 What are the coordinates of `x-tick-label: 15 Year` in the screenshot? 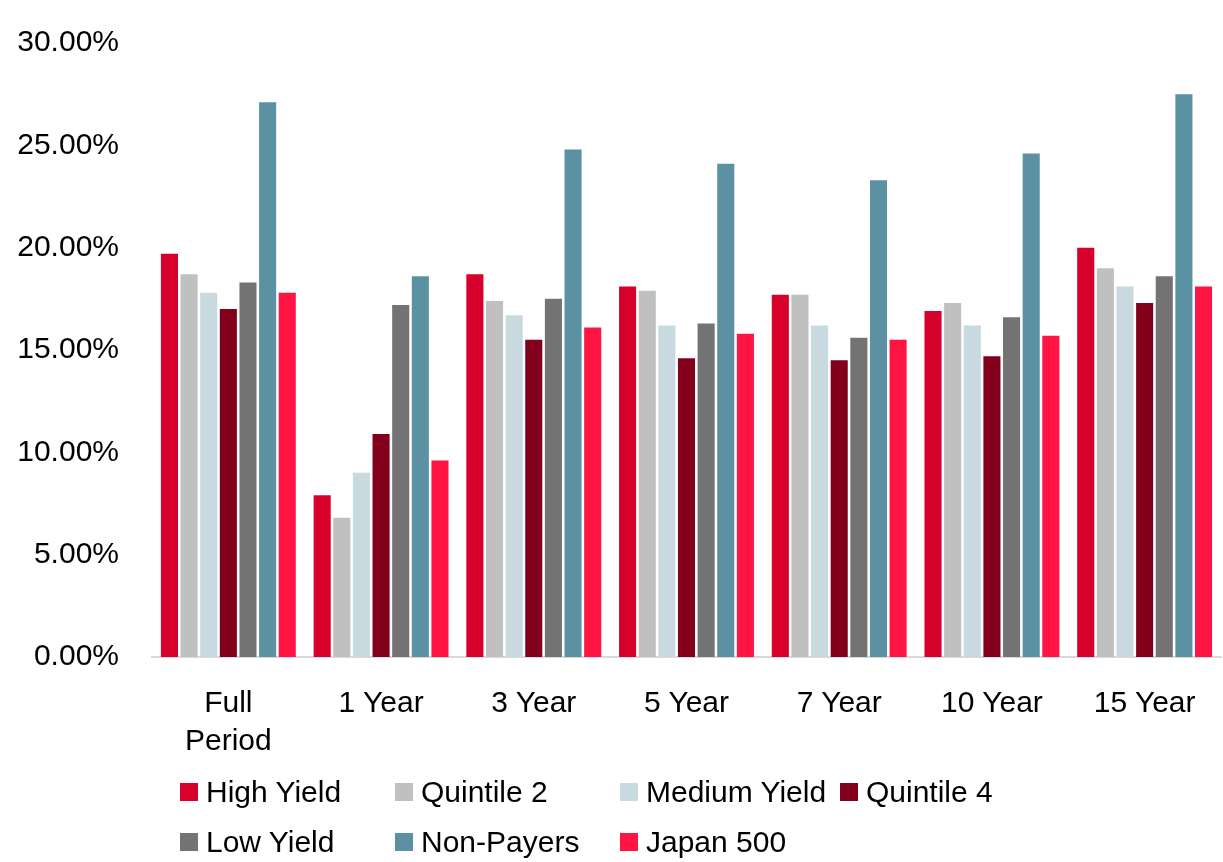 It's located at (1144, 702).